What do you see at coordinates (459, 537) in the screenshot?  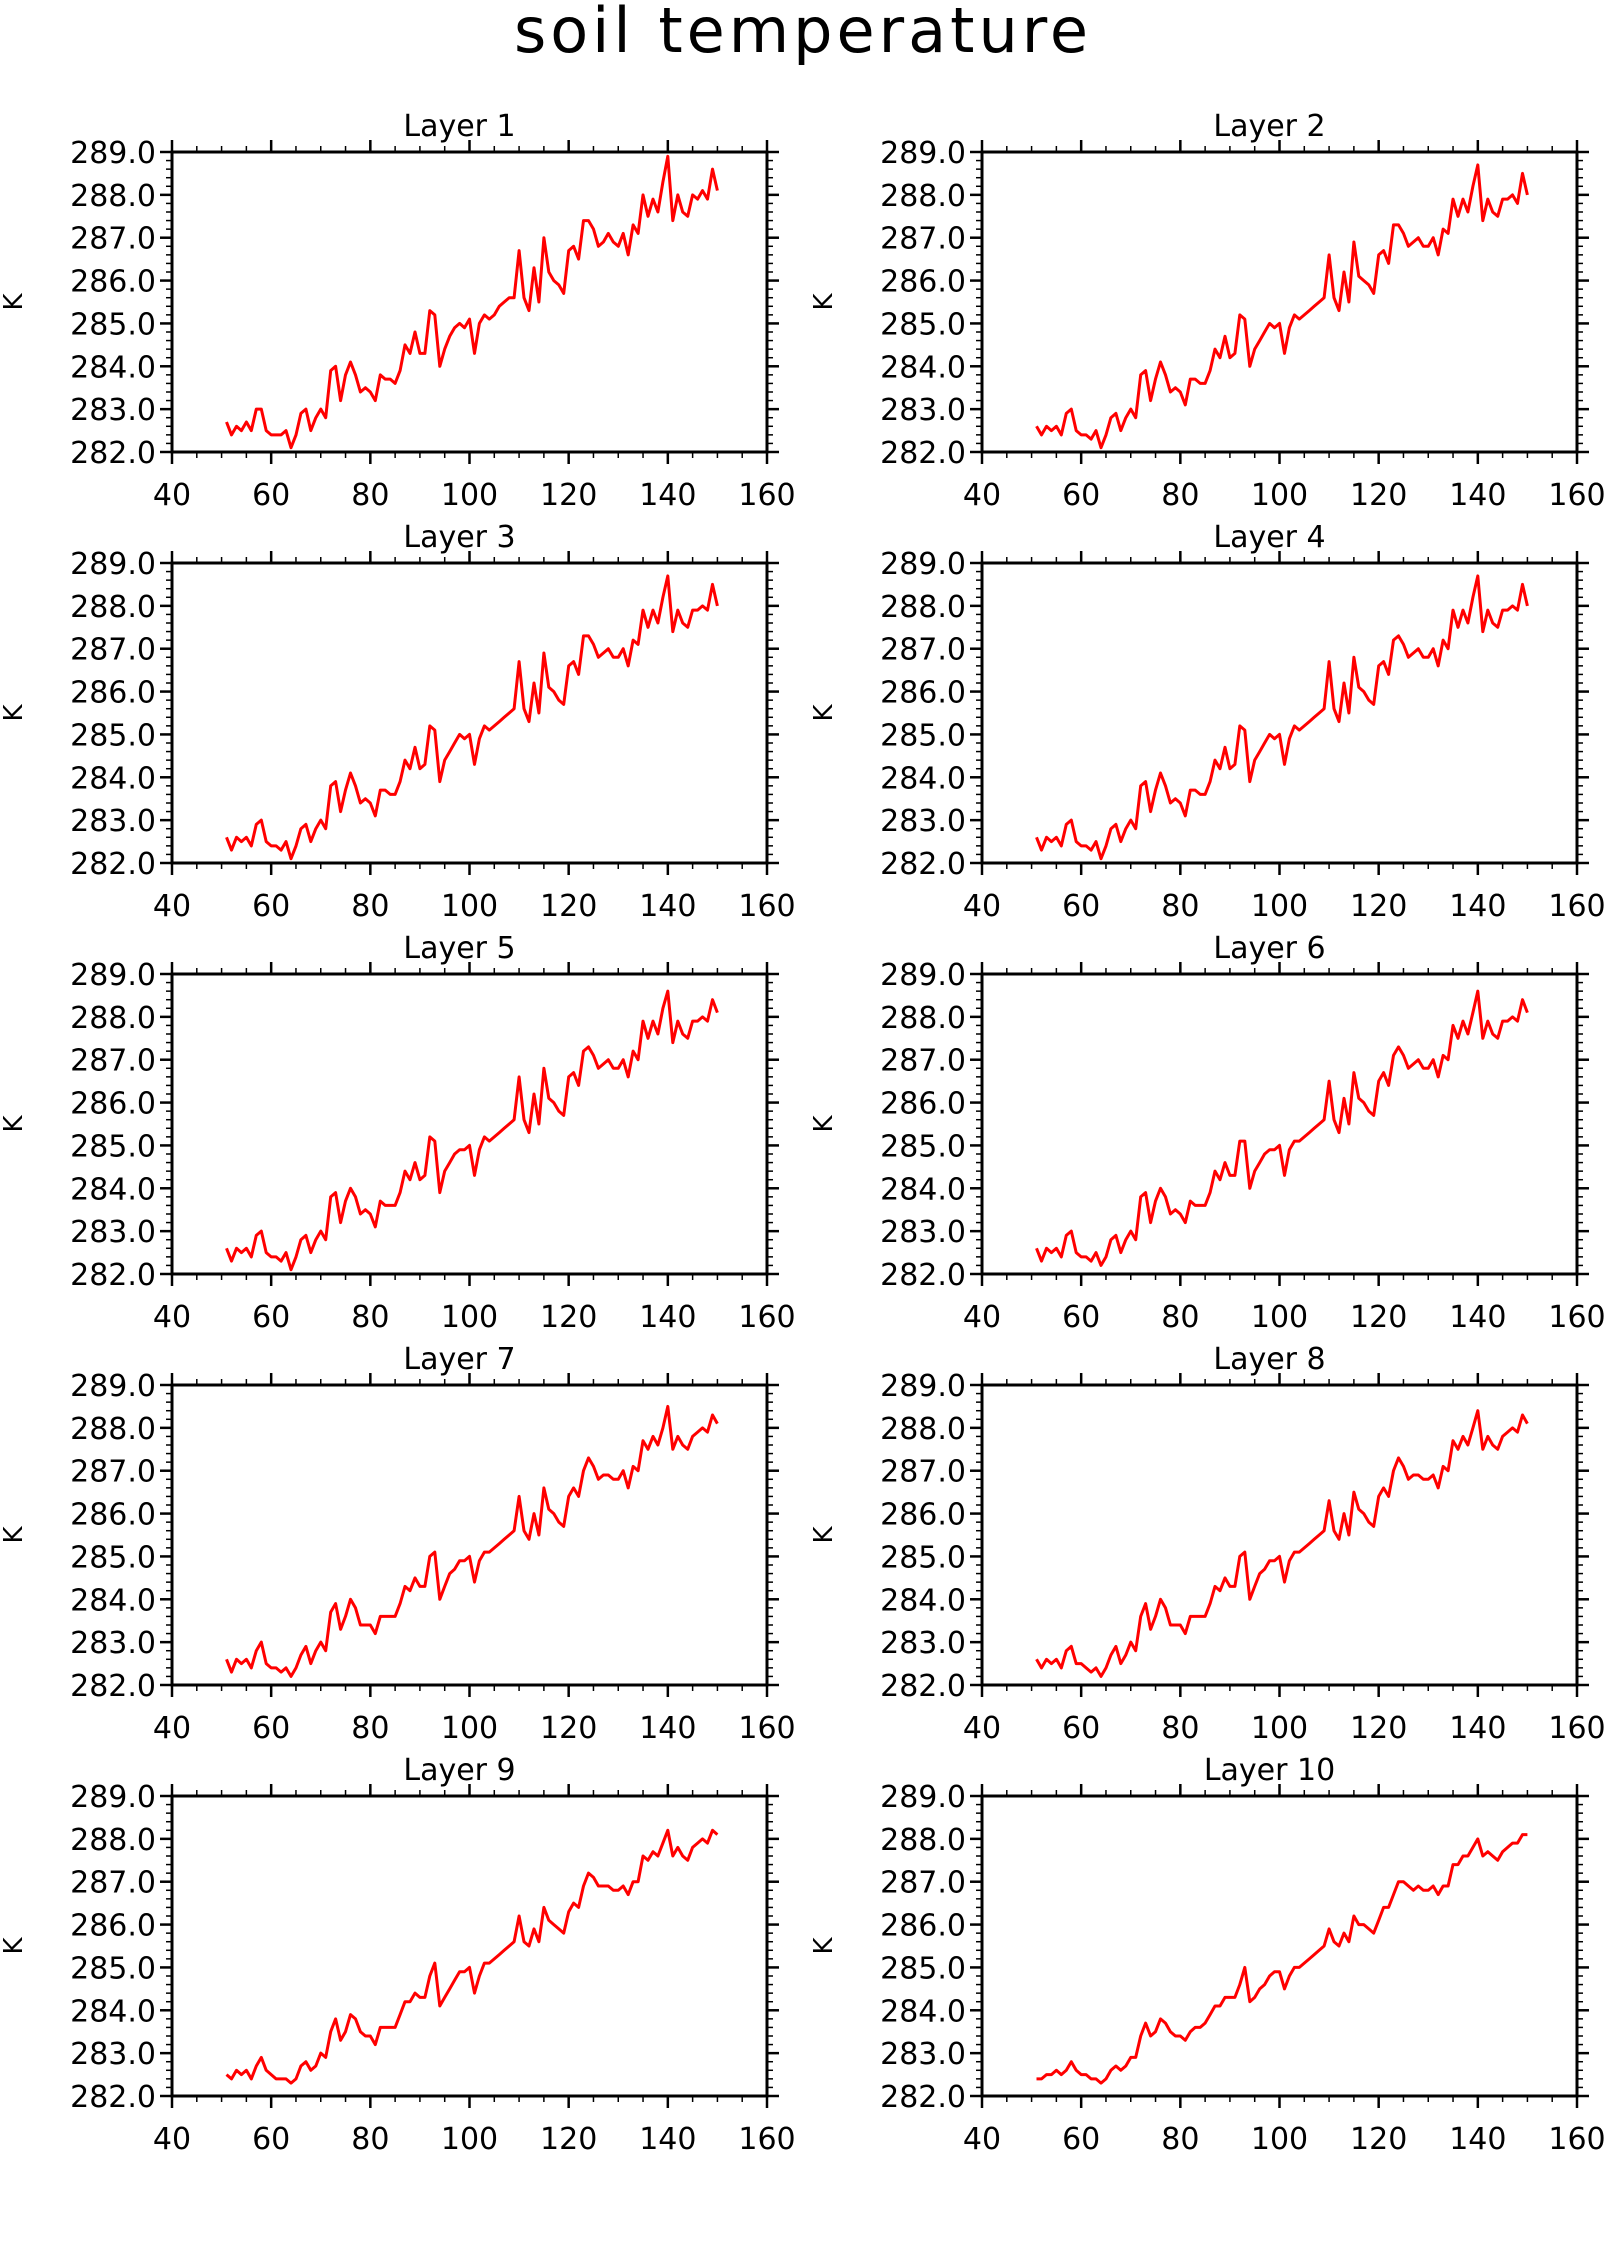 I see `panel-title: Layer 3` at bounding box center [459, 537].